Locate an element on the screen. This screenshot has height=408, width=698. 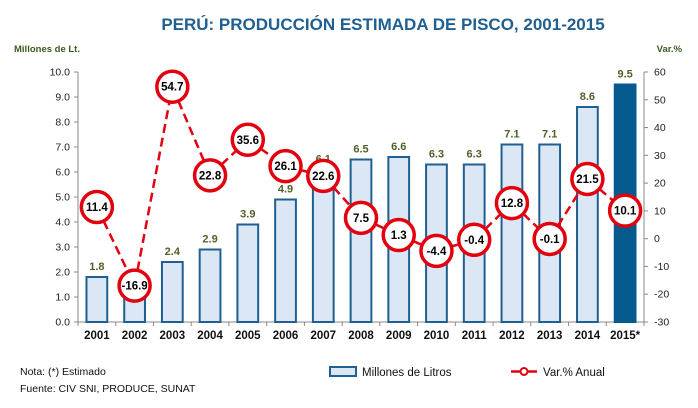
line-marker-2001 is located at coordinates (97, 207).